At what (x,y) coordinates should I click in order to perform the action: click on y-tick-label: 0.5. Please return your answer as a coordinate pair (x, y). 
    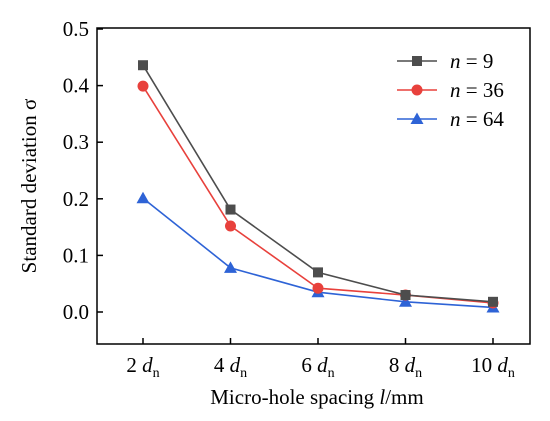
    Looking at the image, I should click on (76, 29).